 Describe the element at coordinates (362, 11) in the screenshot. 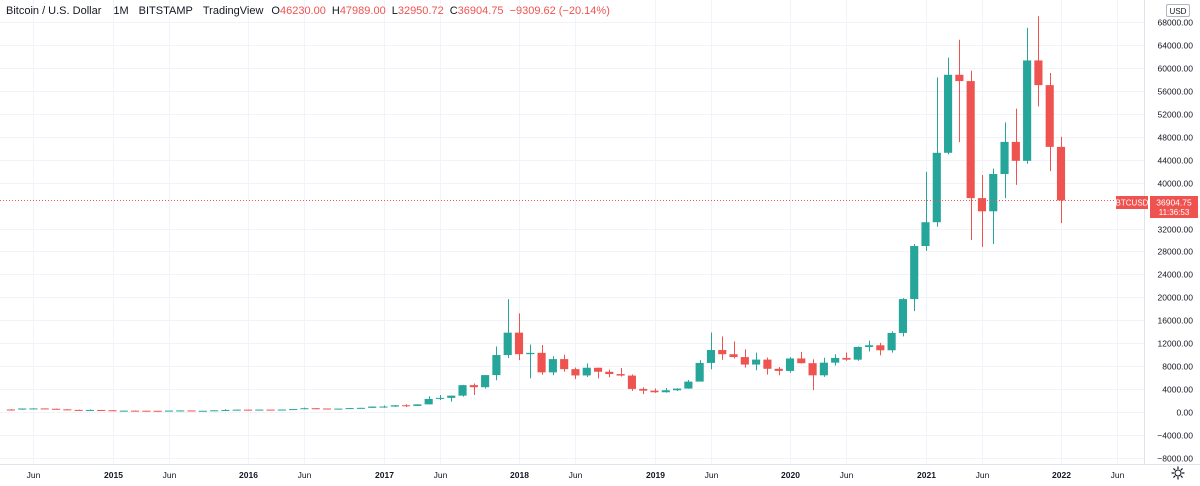

I see `high-value: 47989.00` at that location.